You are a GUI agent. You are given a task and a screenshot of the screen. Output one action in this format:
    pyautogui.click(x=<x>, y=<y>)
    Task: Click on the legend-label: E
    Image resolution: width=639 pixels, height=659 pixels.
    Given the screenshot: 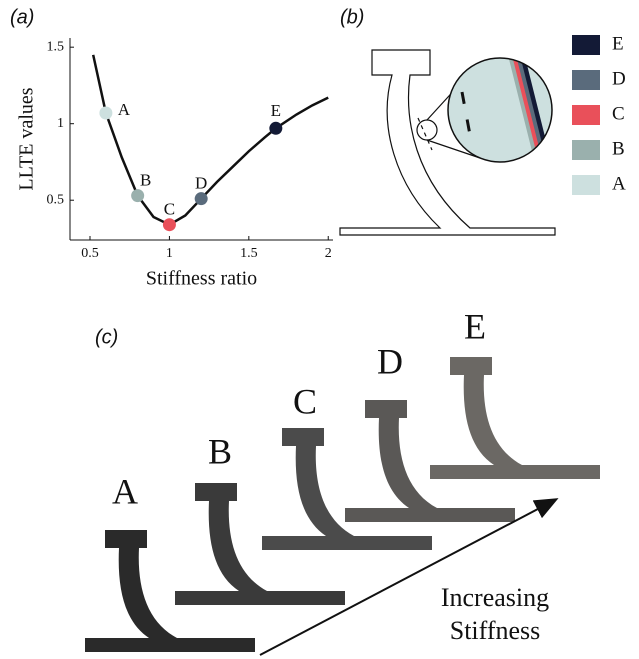 What is the action you would take?
    pyautogui.click(x=618, y=43)
    